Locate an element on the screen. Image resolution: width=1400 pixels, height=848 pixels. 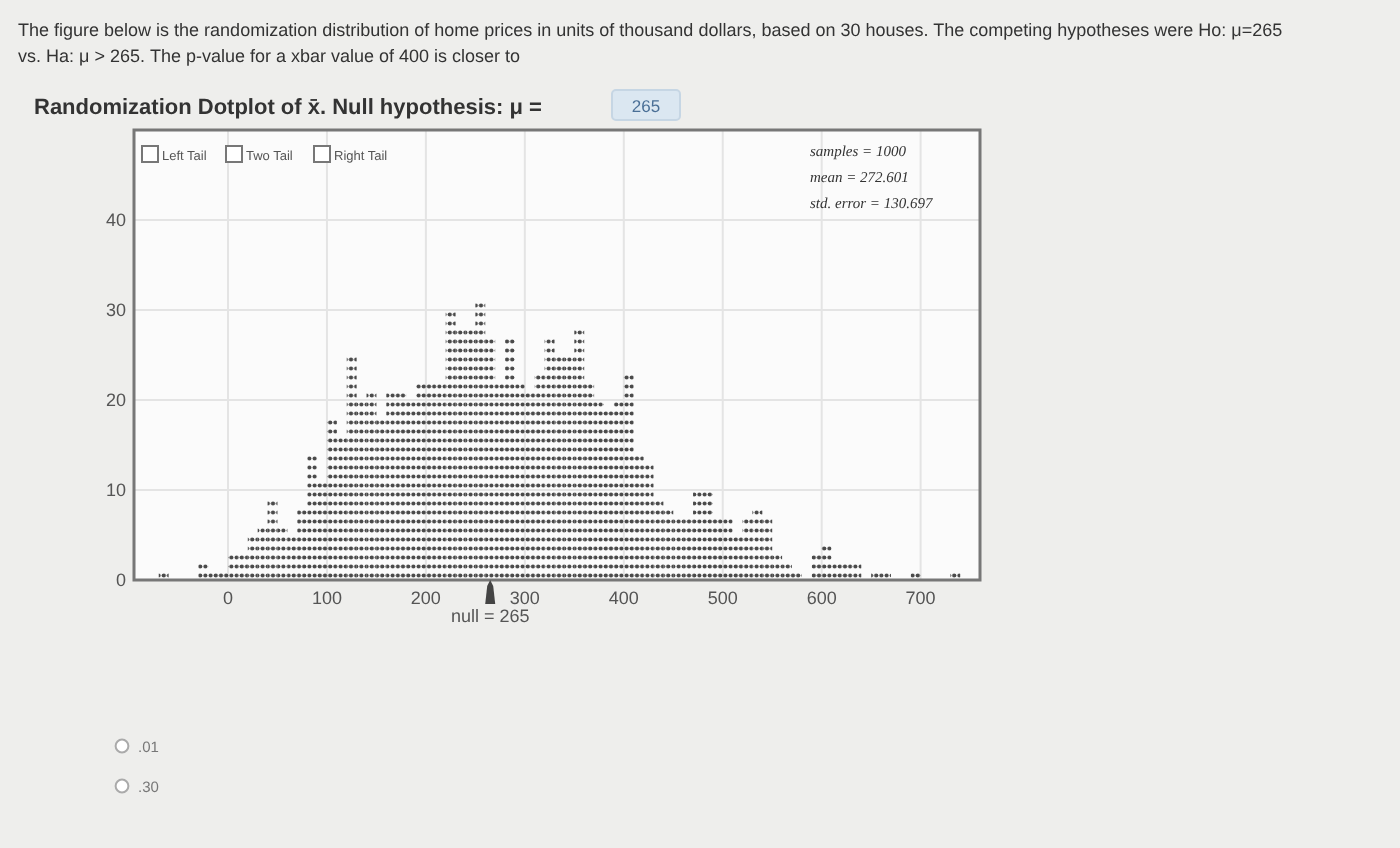
x-tick-label: 0 is located at coordinates (228, 598).